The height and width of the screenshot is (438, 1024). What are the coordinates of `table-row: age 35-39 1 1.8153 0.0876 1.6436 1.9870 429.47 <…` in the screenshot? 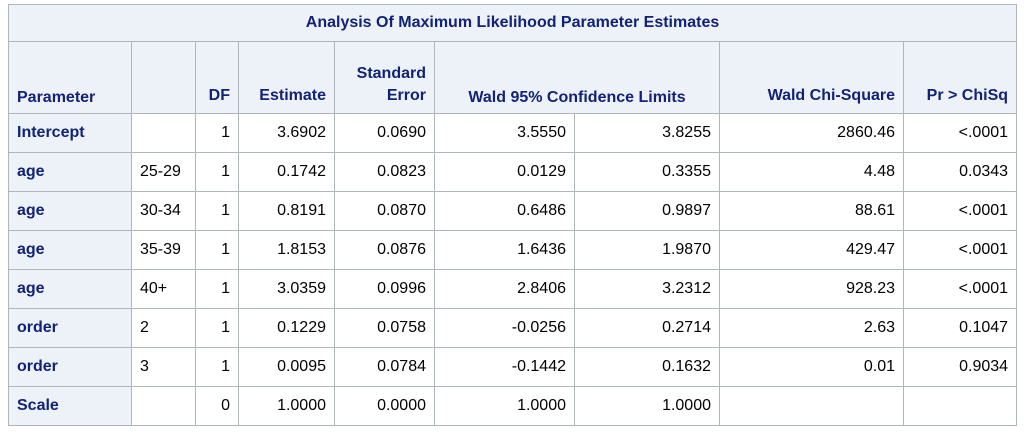 It's located at (513, 250).